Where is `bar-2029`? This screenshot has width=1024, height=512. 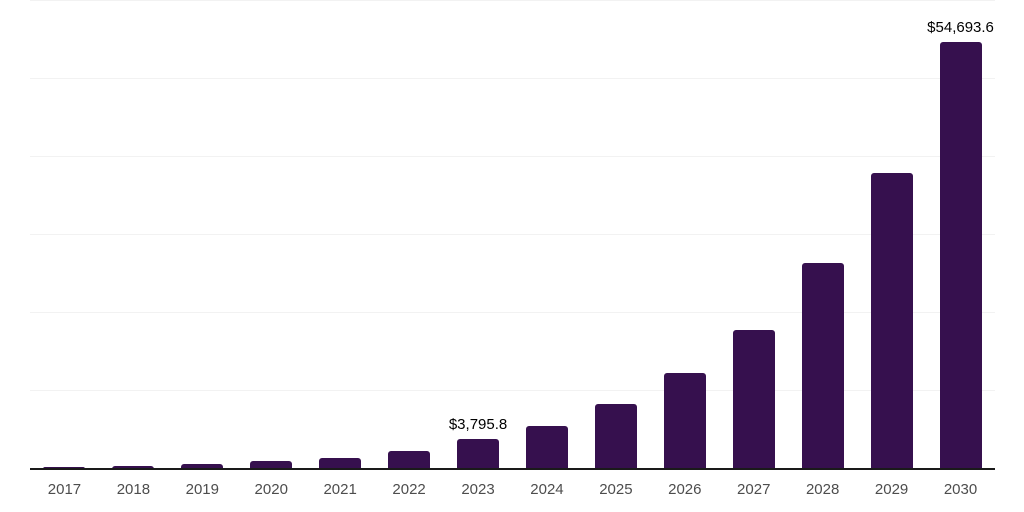 bar-2029 is located at coordinates (891, 320).